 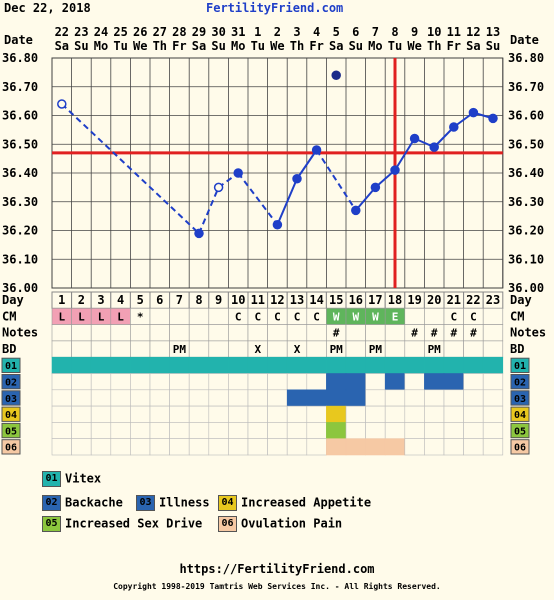 I want to click on site-name: FertilityFriend.com, so click(x=275, y=8).